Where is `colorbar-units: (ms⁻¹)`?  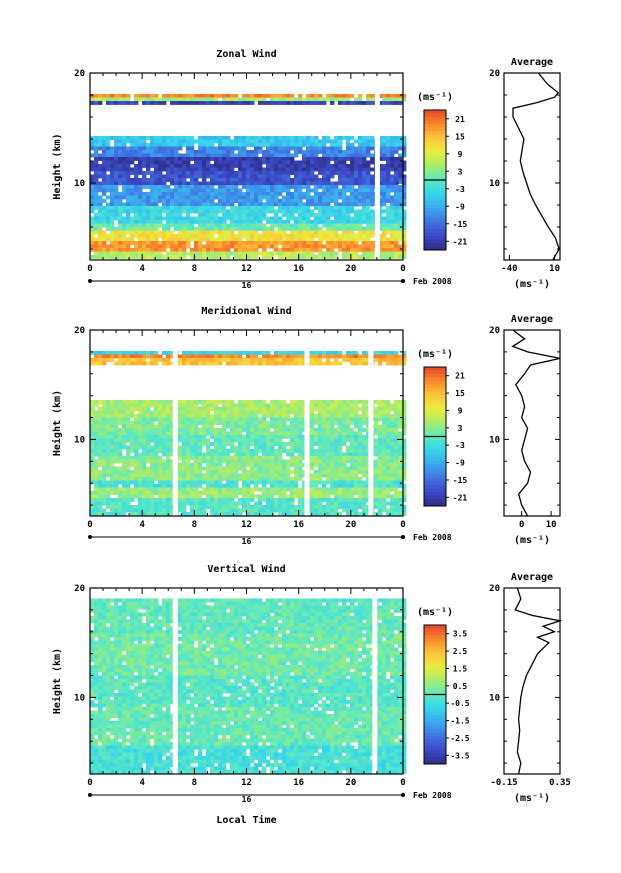 colorbar-units: (ms⁻¹) is located at coordinates (435, 97).